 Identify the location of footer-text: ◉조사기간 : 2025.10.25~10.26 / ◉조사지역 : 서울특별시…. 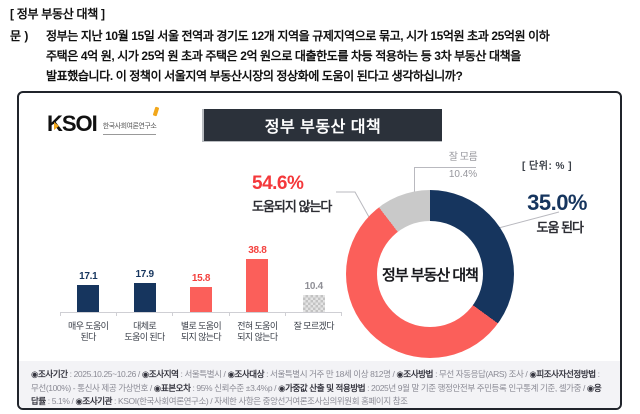
(316, 388).